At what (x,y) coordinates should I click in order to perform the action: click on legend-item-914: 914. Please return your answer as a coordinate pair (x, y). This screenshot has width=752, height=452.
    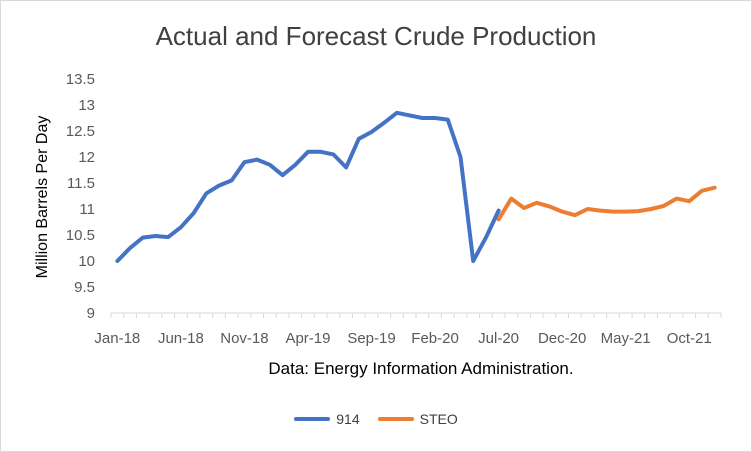
    Looking at the image, I should click on (327, 419).